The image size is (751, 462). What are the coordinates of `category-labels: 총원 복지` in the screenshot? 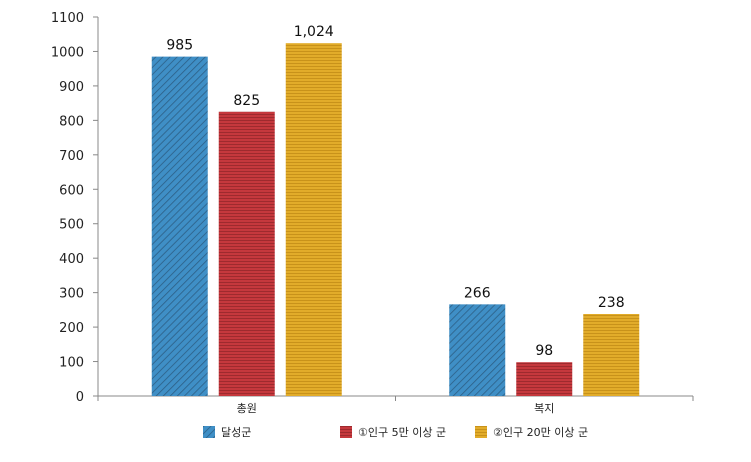 It's located at (396, 408).